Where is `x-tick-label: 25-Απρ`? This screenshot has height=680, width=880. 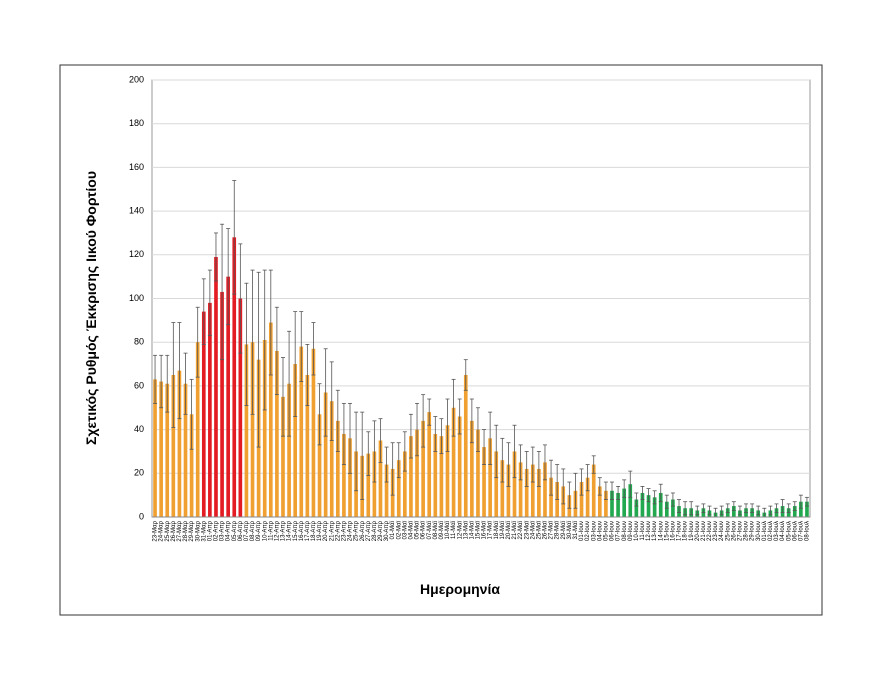 x-tick-label: 25-Απρ is located at coordinates (357, 530).